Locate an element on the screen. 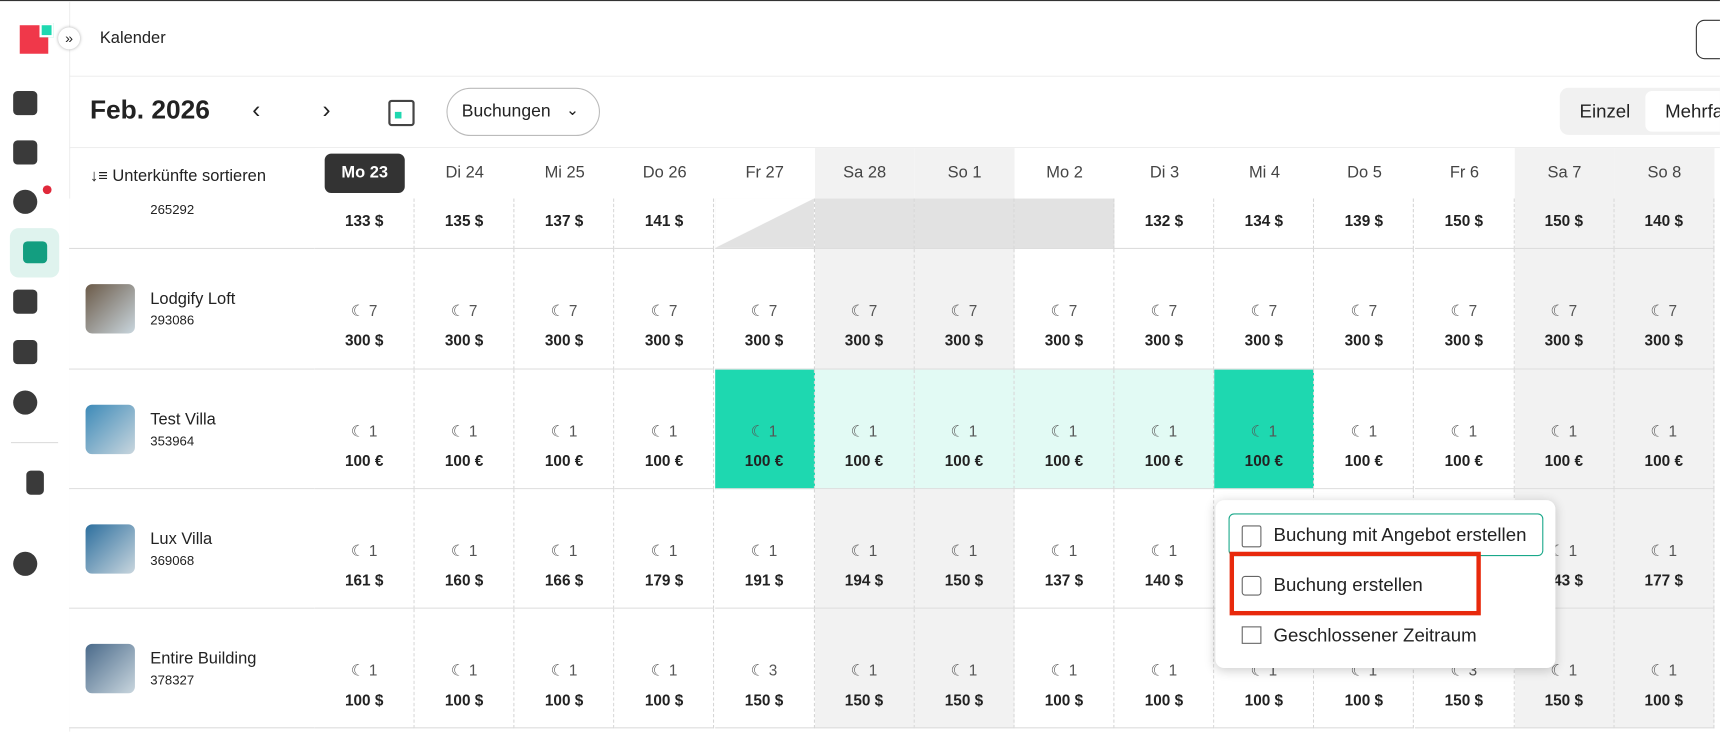 The image size is (1720, 732). day-label: Sa 28 is located at coordinates (865, 173).